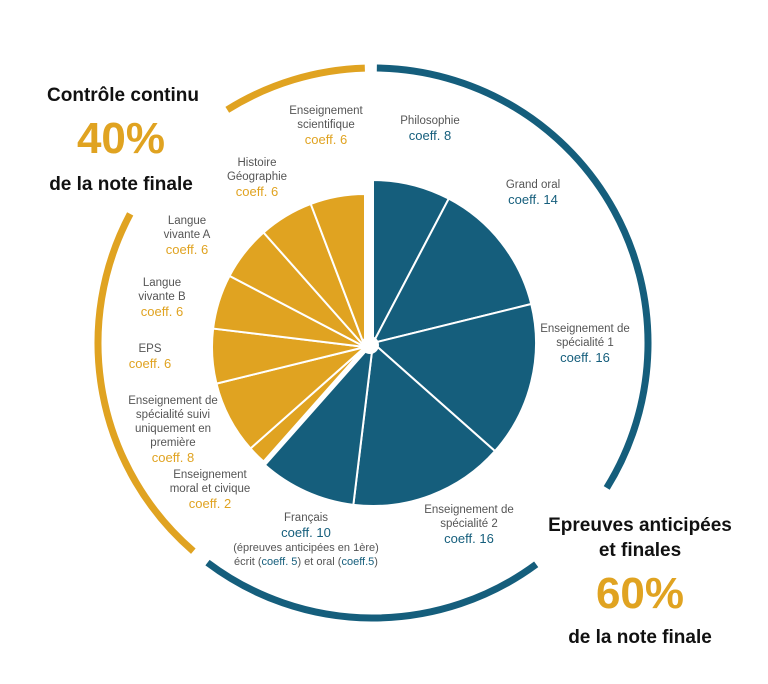 This screenshot has width=768, height=684. I want to click on epreuves-title-line1: Epreuves anticipées, so click(640, 525).